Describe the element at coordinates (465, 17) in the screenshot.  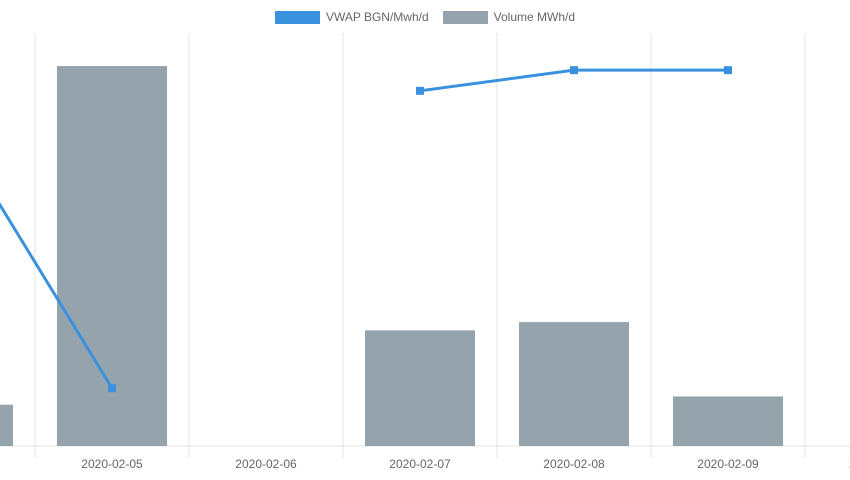
I see `legend-swatch-volume` at that location.